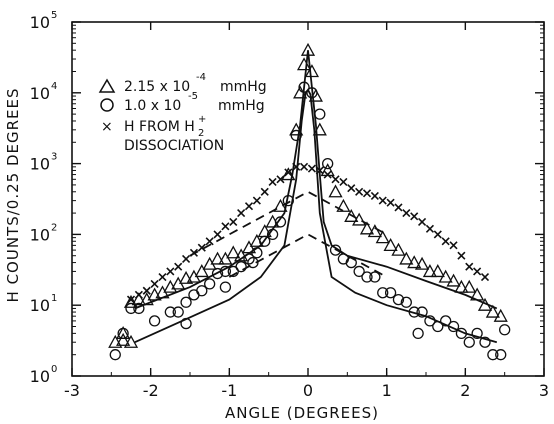 Image resolution: width=554 pixels, height=424 pixels. Describe the element at coordinates (152, 106) in the screenshot. I see `legend-circle-label: 1.0 x 10` at that location.